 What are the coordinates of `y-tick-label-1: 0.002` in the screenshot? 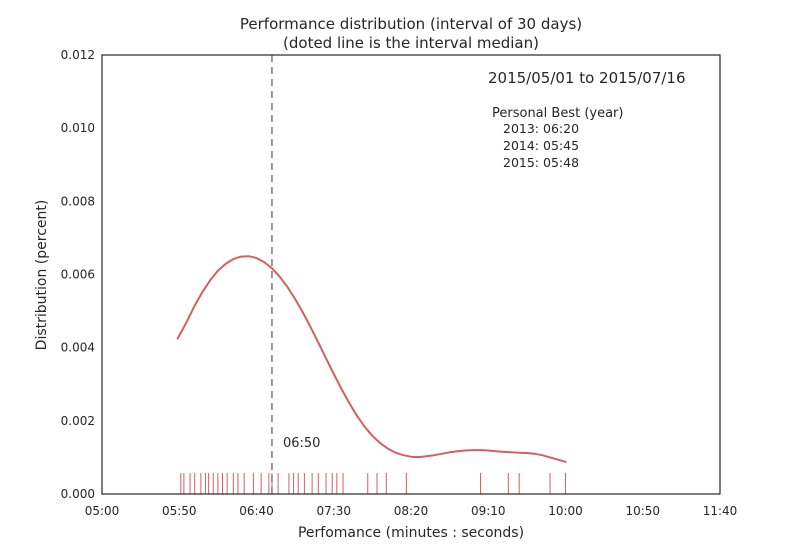 It's located at (78, 421).